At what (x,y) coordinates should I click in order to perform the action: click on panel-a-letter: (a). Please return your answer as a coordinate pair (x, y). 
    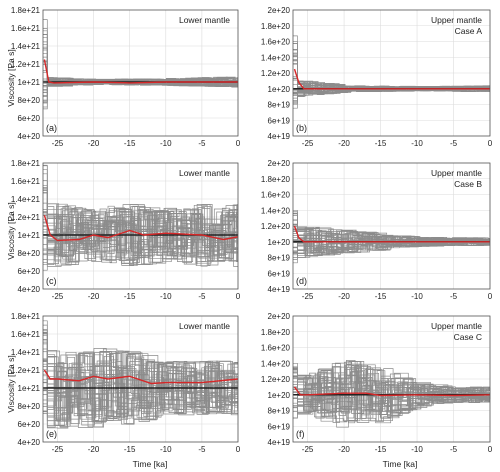
    Looking at the image, I should click on (51, 128).